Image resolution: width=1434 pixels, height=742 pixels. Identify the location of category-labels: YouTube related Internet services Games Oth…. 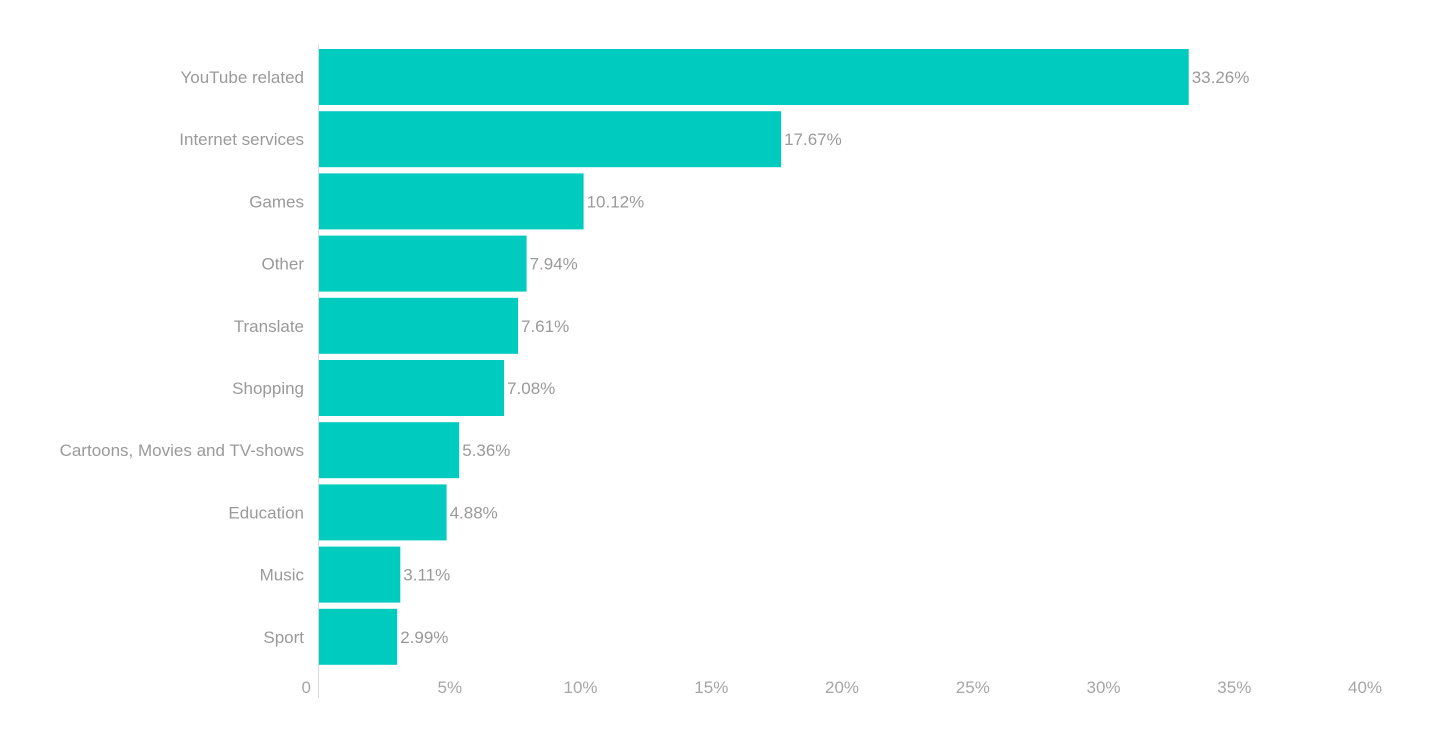
(182, 357).